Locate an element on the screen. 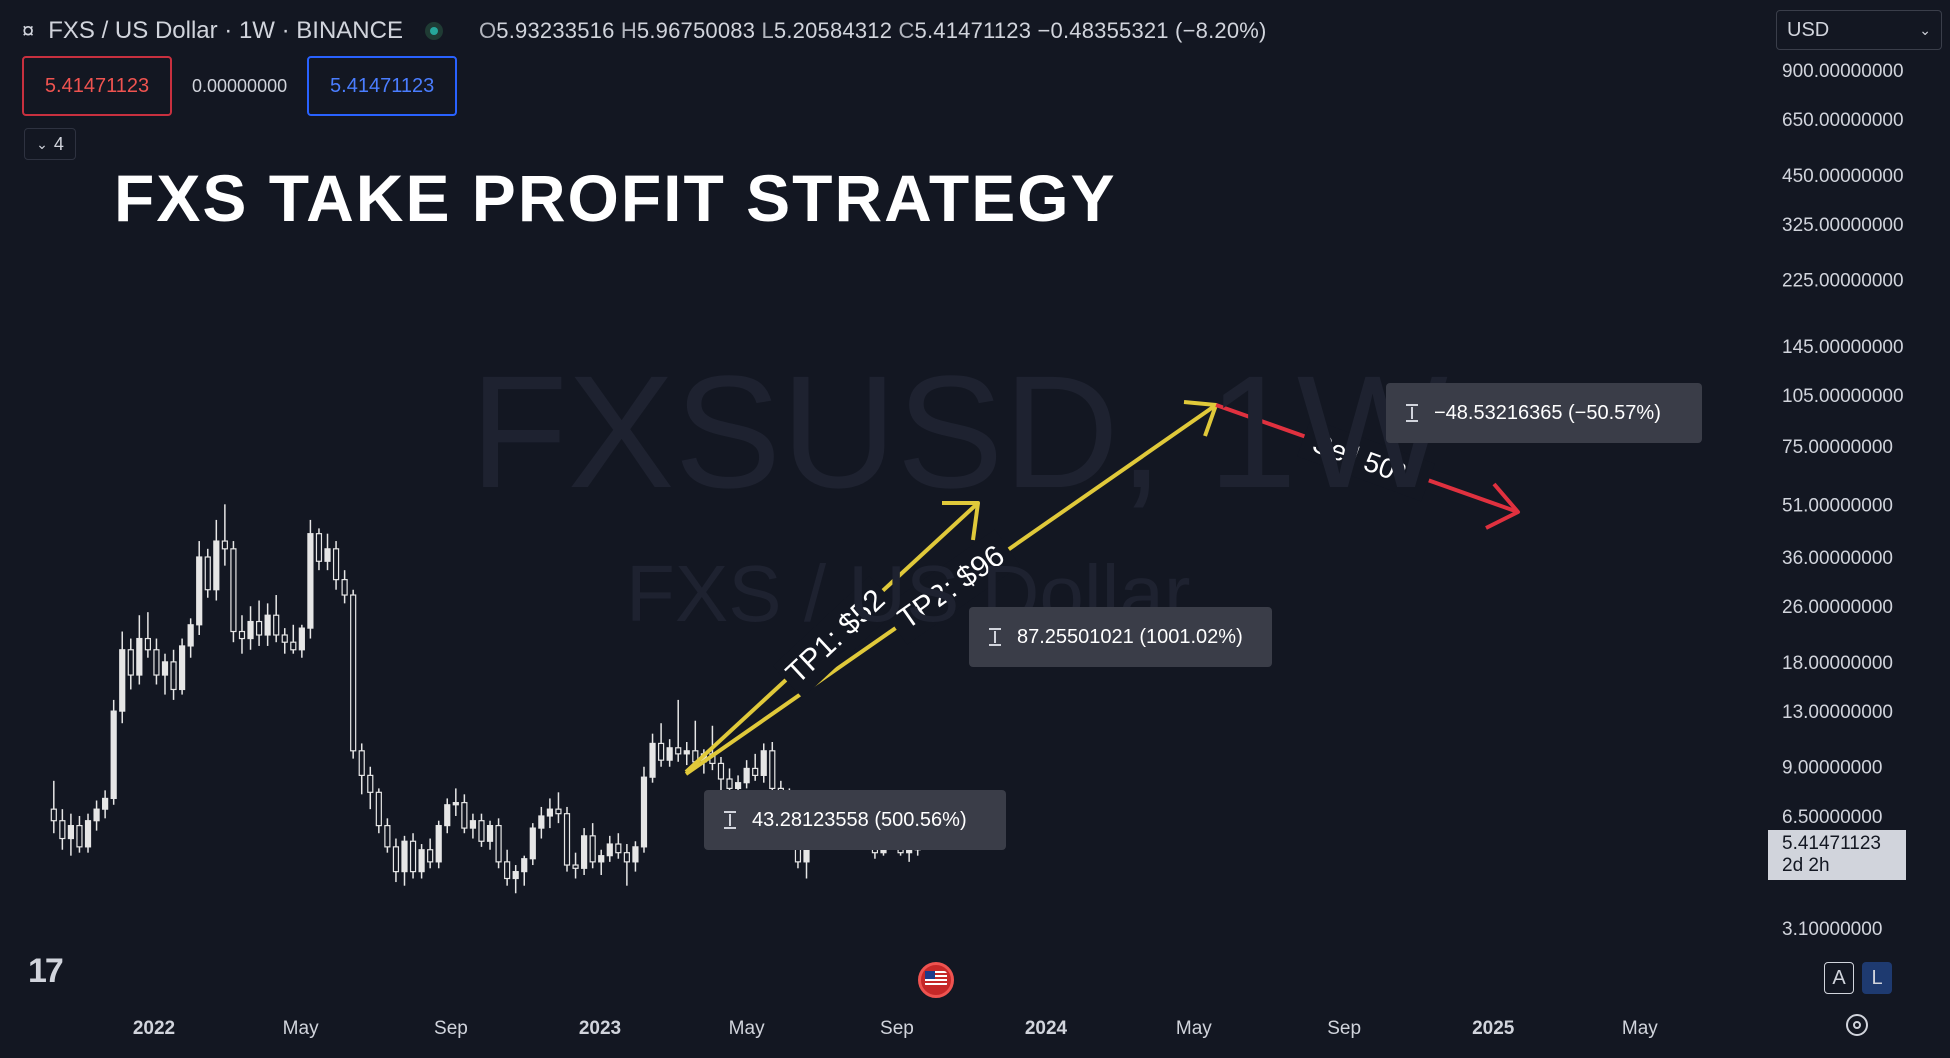 The image size is (1950, 1058). time-tick-label: 2024 is located at coordinates (1046, 1028).